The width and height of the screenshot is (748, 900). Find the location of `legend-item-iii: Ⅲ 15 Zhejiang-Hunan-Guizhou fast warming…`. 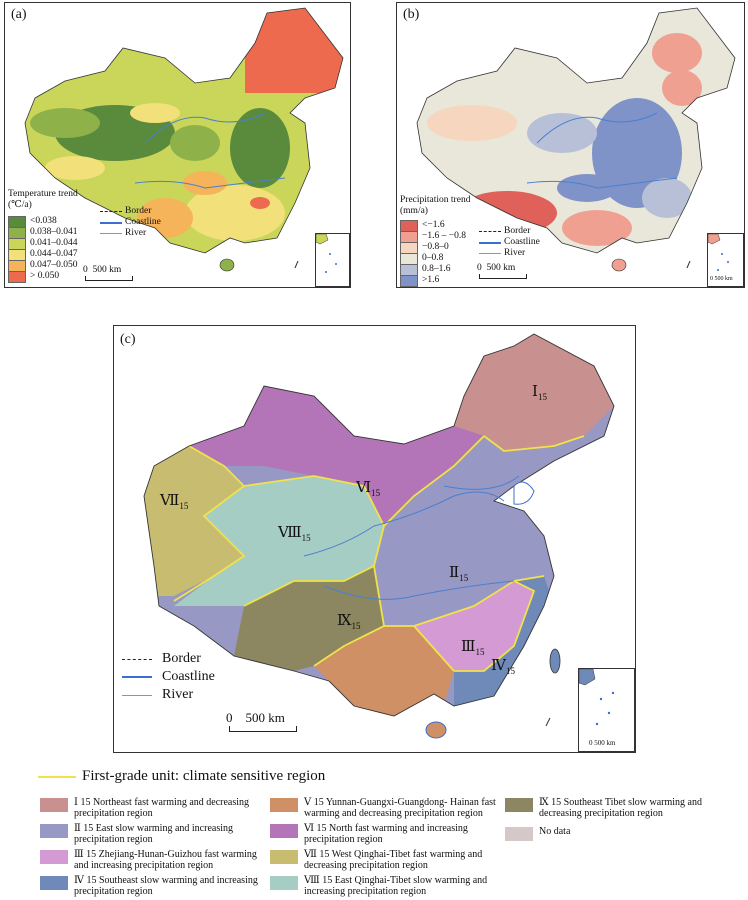

legend-item-iii: Ⅲ 15 Zhejiang-Hunan-Guizhou fast warming… is located at coordinates (155, 860).